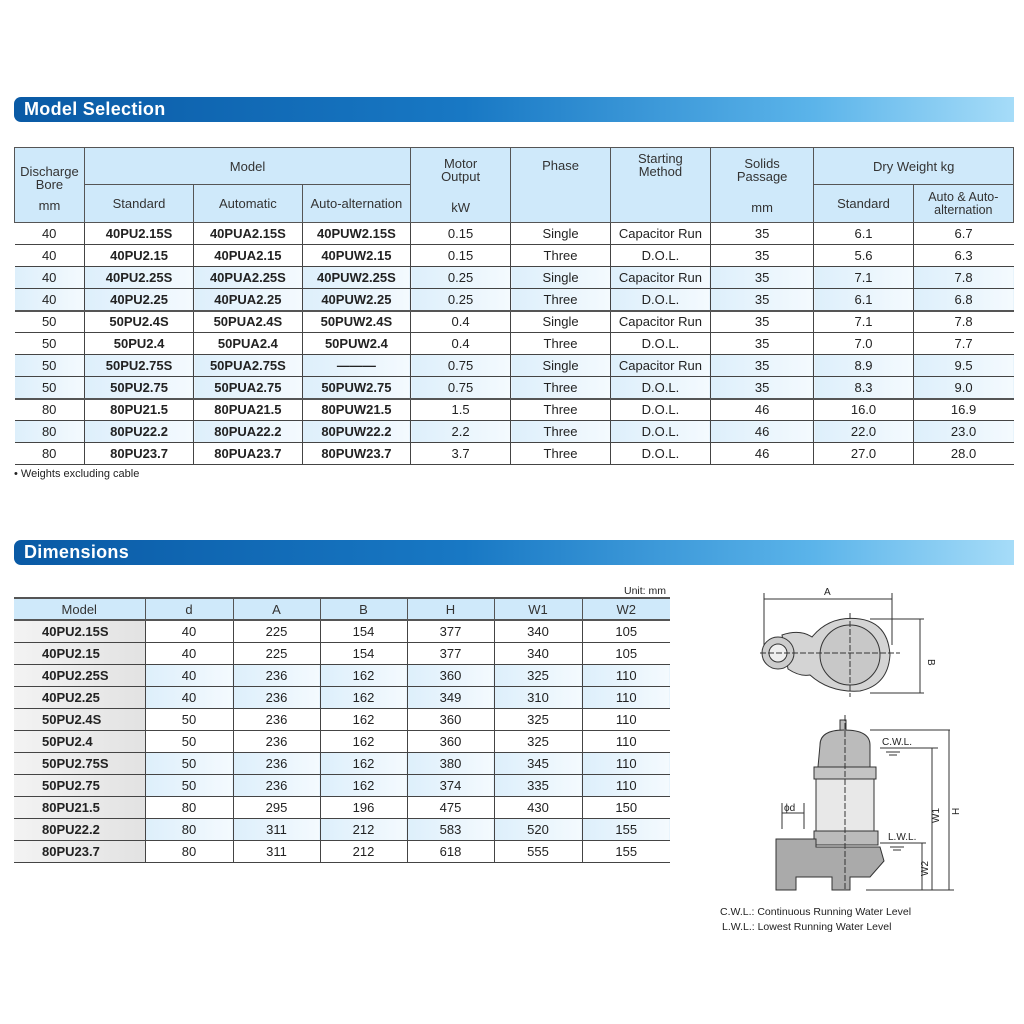  Describe the element at coordinates (761, 300) in the screenshot. I see `table-cell: 35` at that location.